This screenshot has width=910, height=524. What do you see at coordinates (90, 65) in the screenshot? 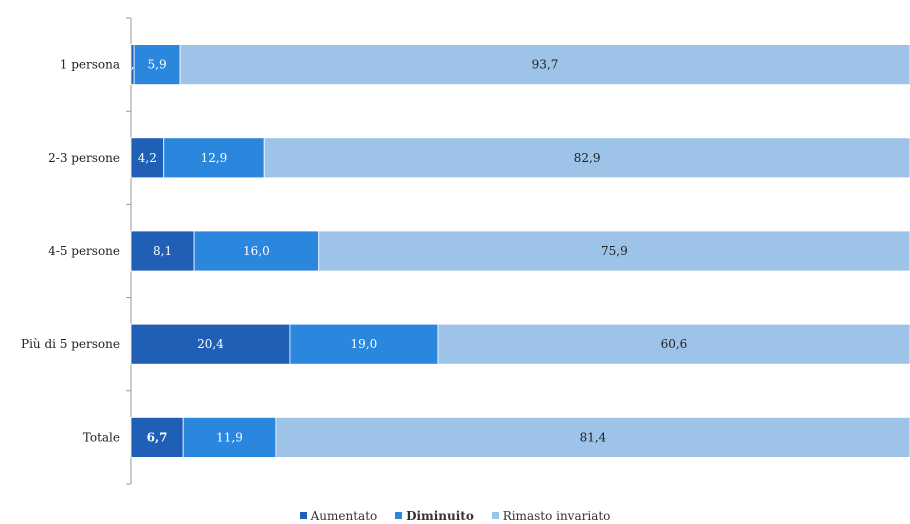
I see `category-label: 1 persona` at bounding box center [90, 65].